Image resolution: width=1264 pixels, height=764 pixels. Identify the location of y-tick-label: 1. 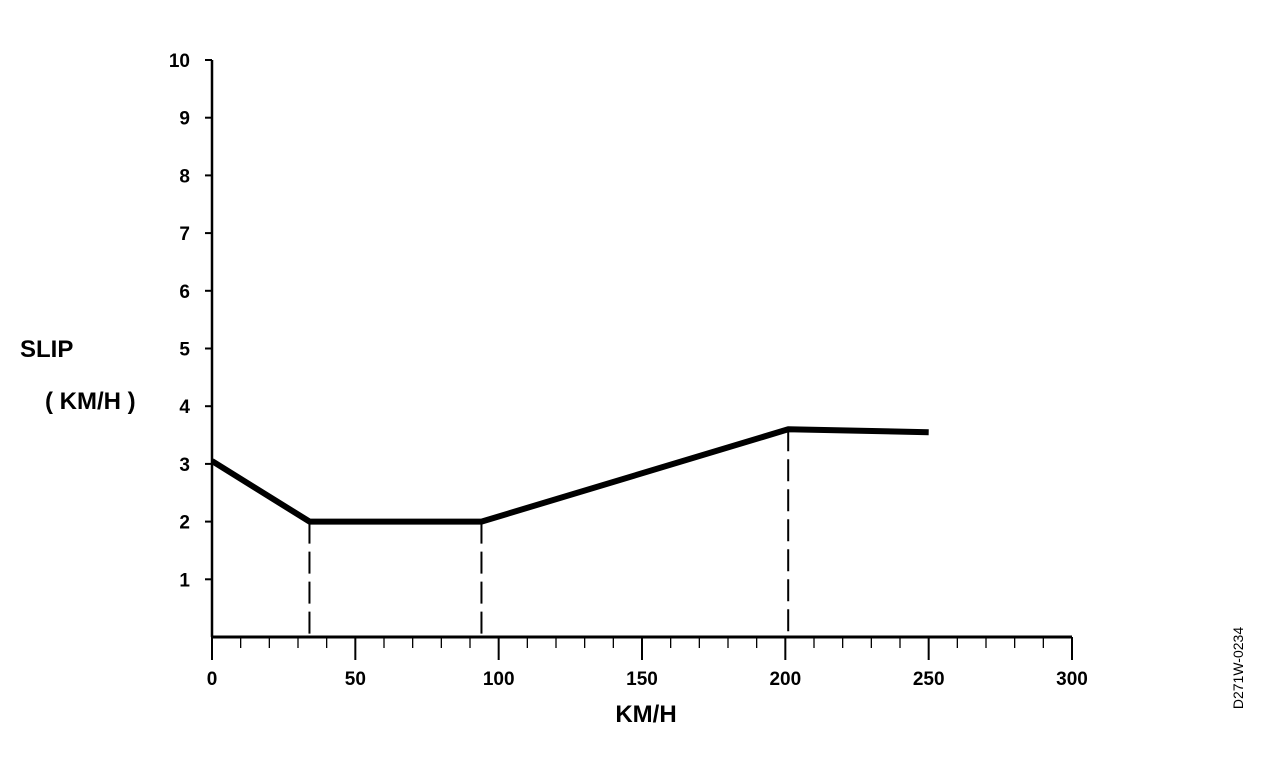
(184, 580).